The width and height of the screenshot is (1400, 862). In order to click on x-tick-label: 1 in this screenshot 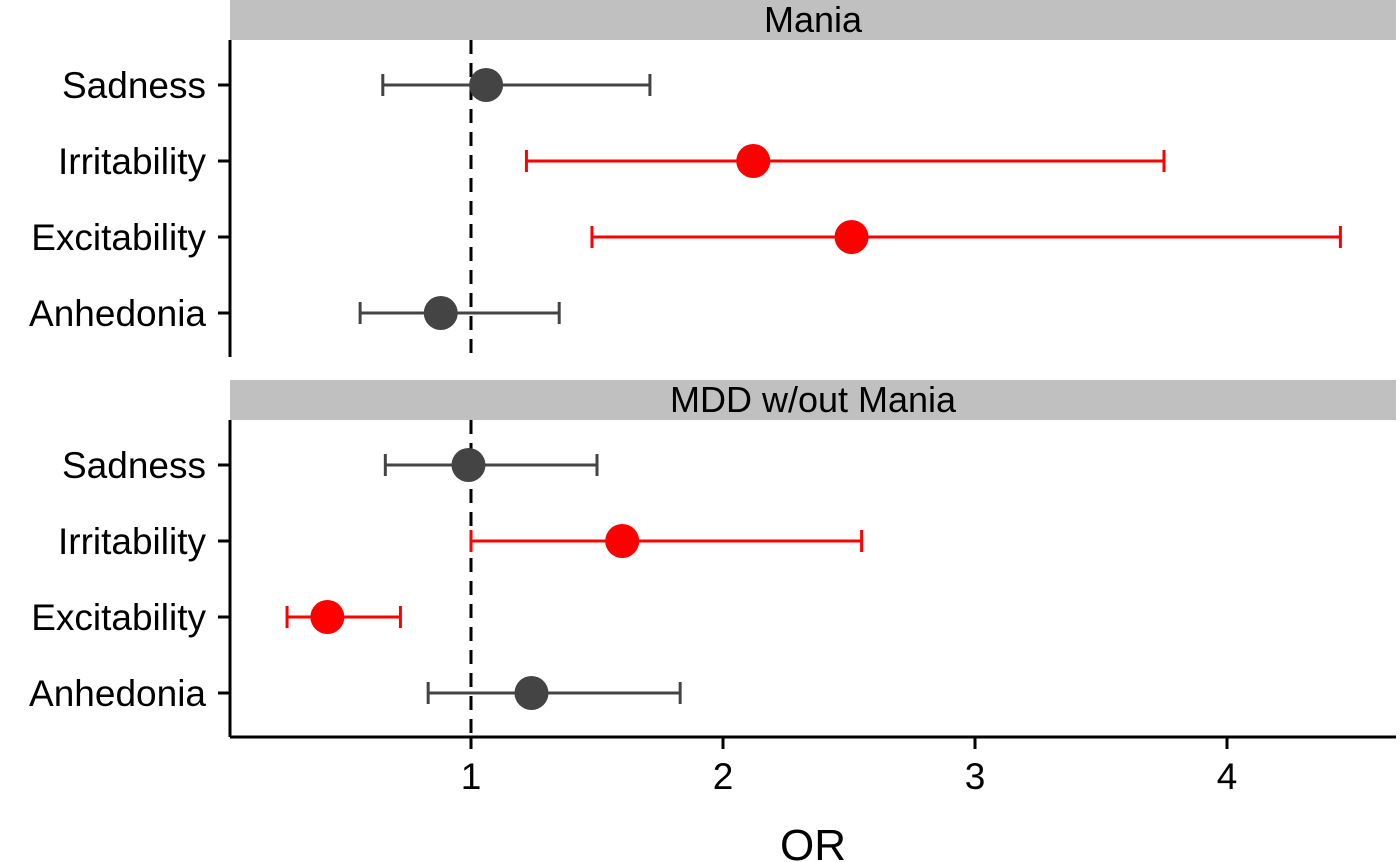, I will do `click(471, 776)`.